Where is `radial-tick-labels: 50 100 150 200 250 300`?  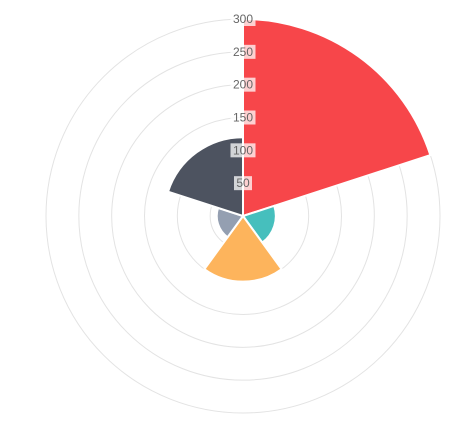 radial-tick-labels: 50 100 150 200 250 300 is located at coordinates (243, 101).